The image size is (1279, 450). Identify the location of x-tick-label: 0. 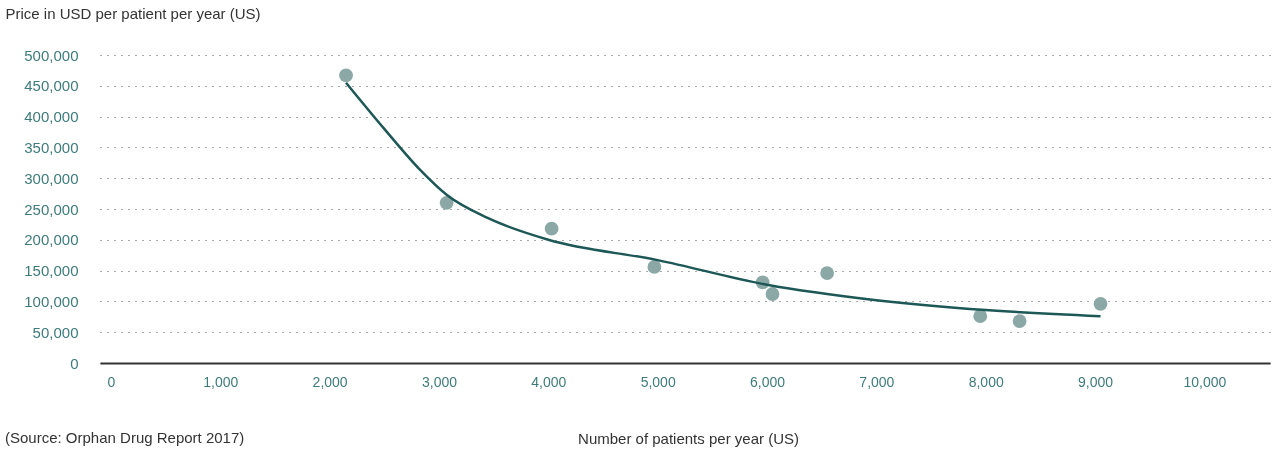
(111, 381).